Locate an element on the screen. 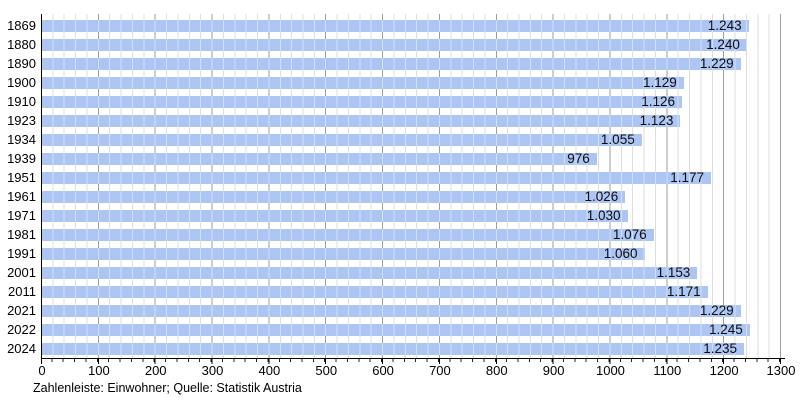  x-tick-label: 900 is located at coordinates (553, 370).